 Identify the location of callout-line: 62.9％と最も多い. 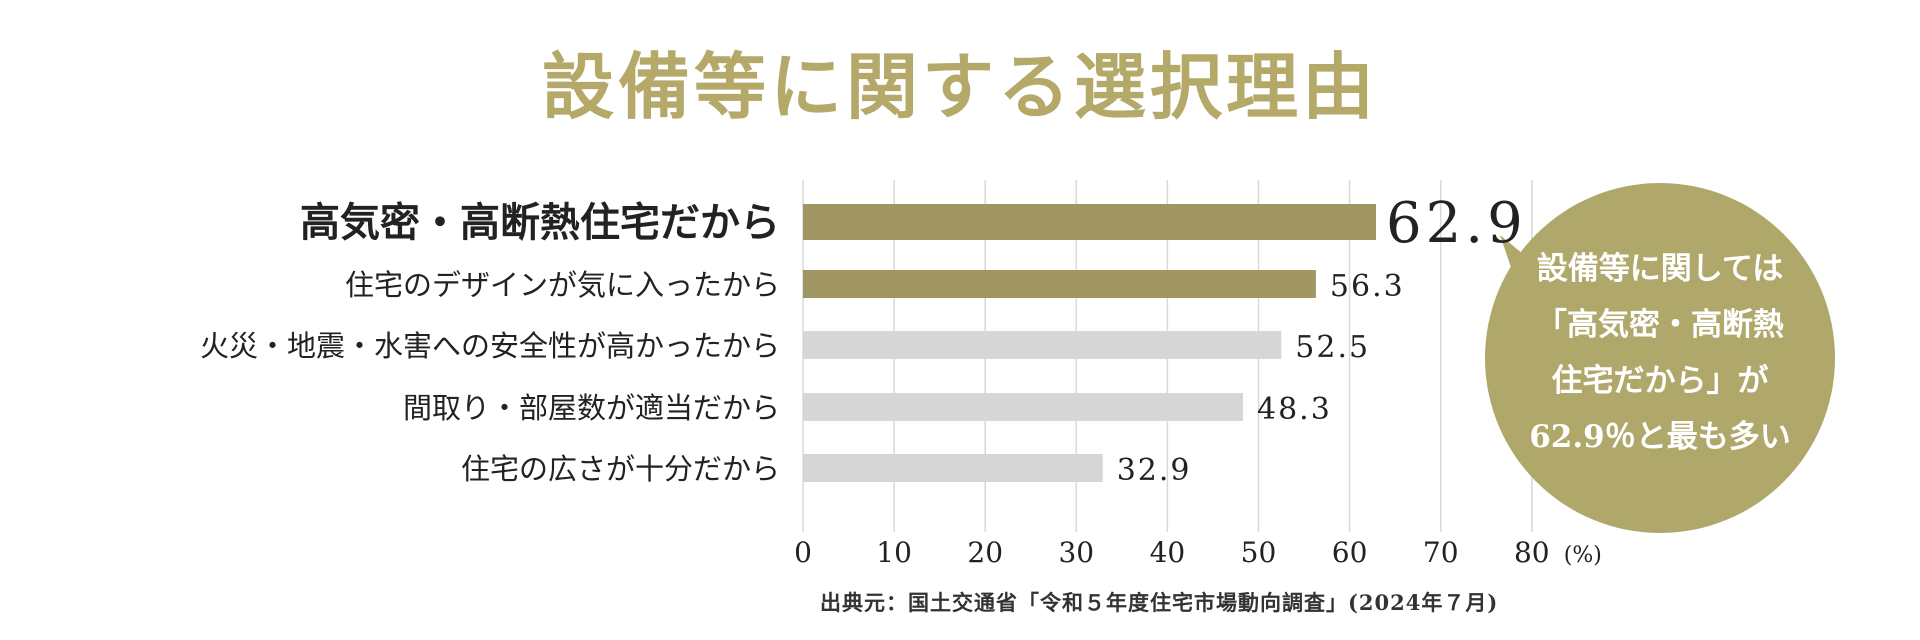
(1660, 437).